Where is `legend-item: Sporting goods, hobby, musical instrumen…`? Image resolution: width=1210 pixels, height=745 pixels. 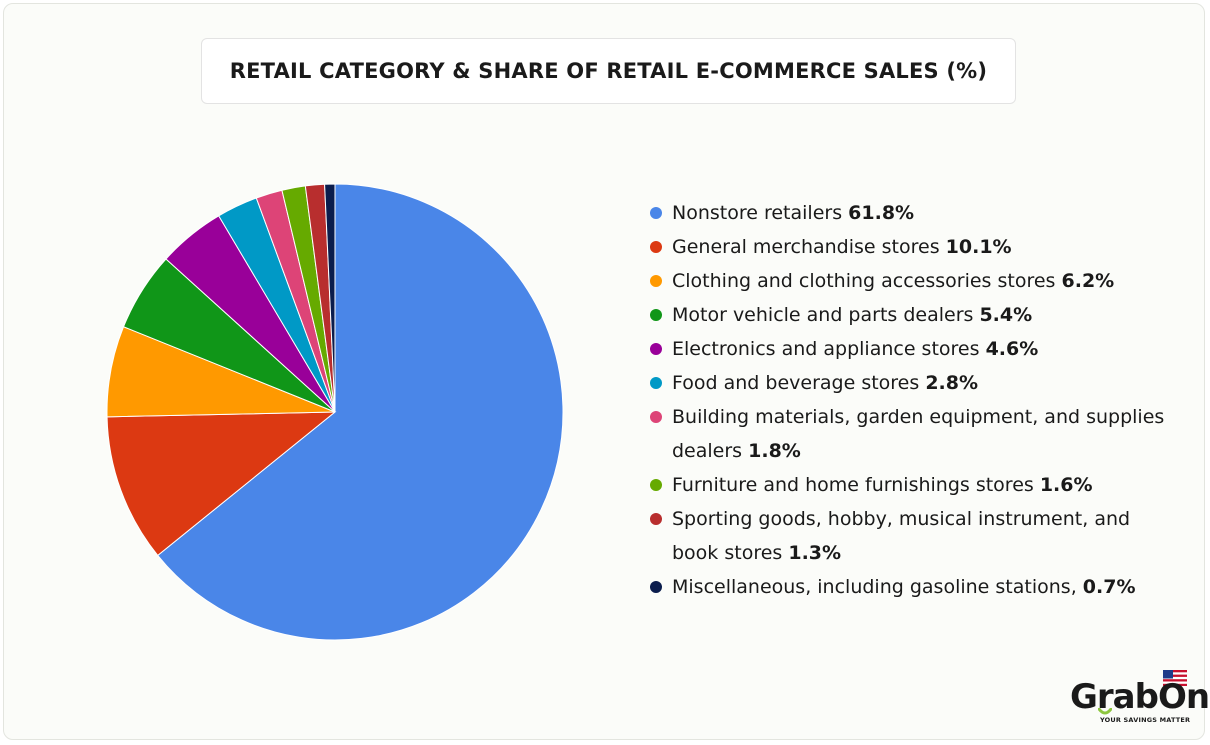
legend-item: Sporting goods, hobby, musical instrumen… is located at coordinates (910, 536).